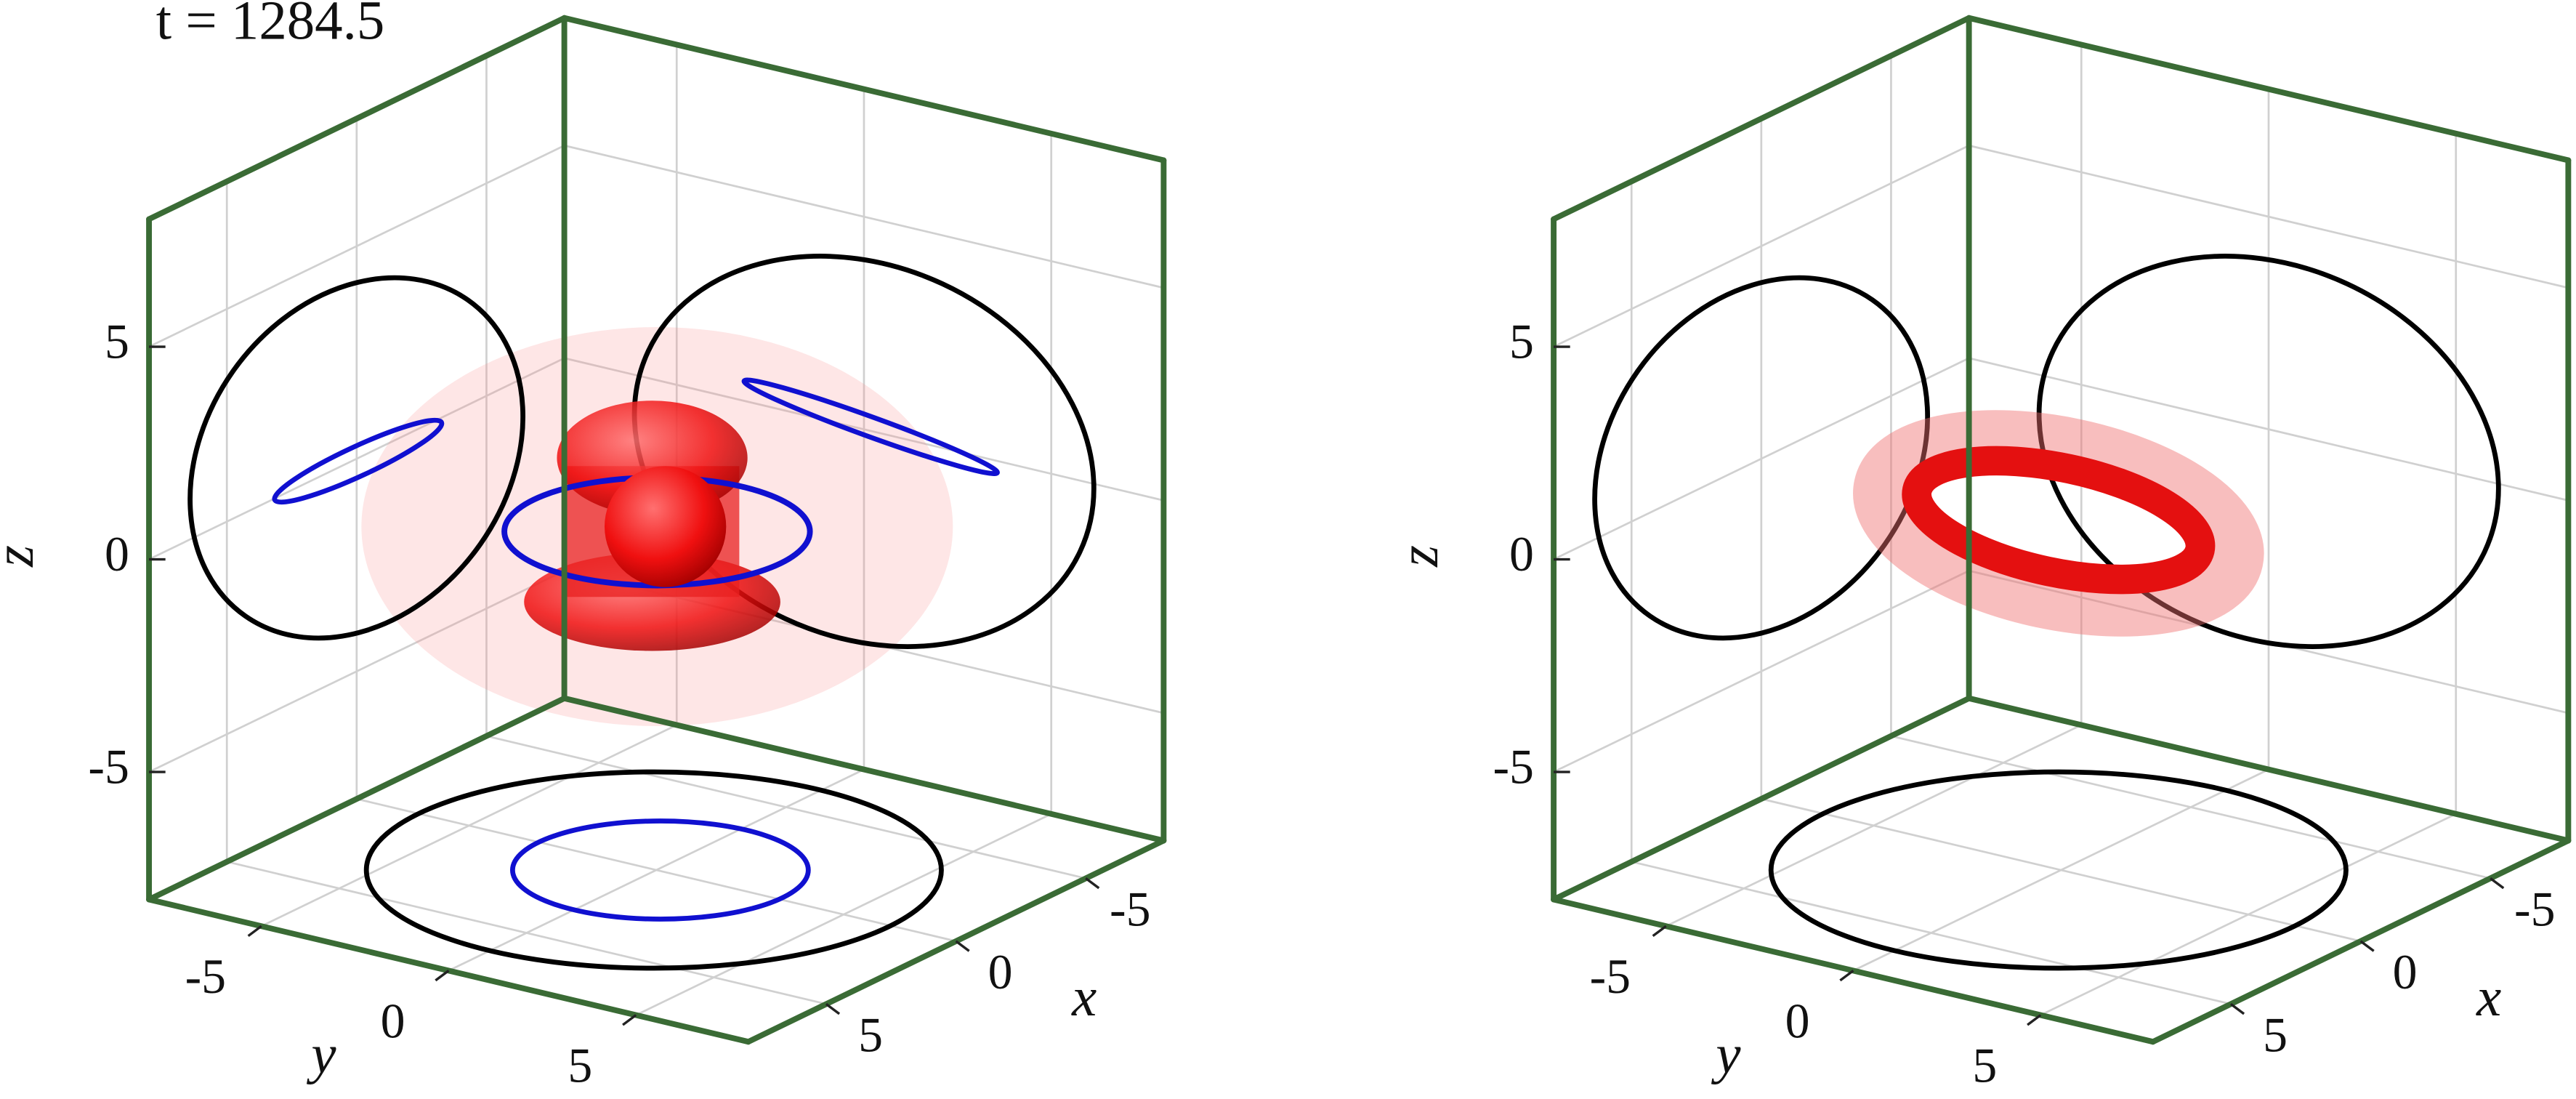  I want to click on floor-contour-inner, so click(660, 870).